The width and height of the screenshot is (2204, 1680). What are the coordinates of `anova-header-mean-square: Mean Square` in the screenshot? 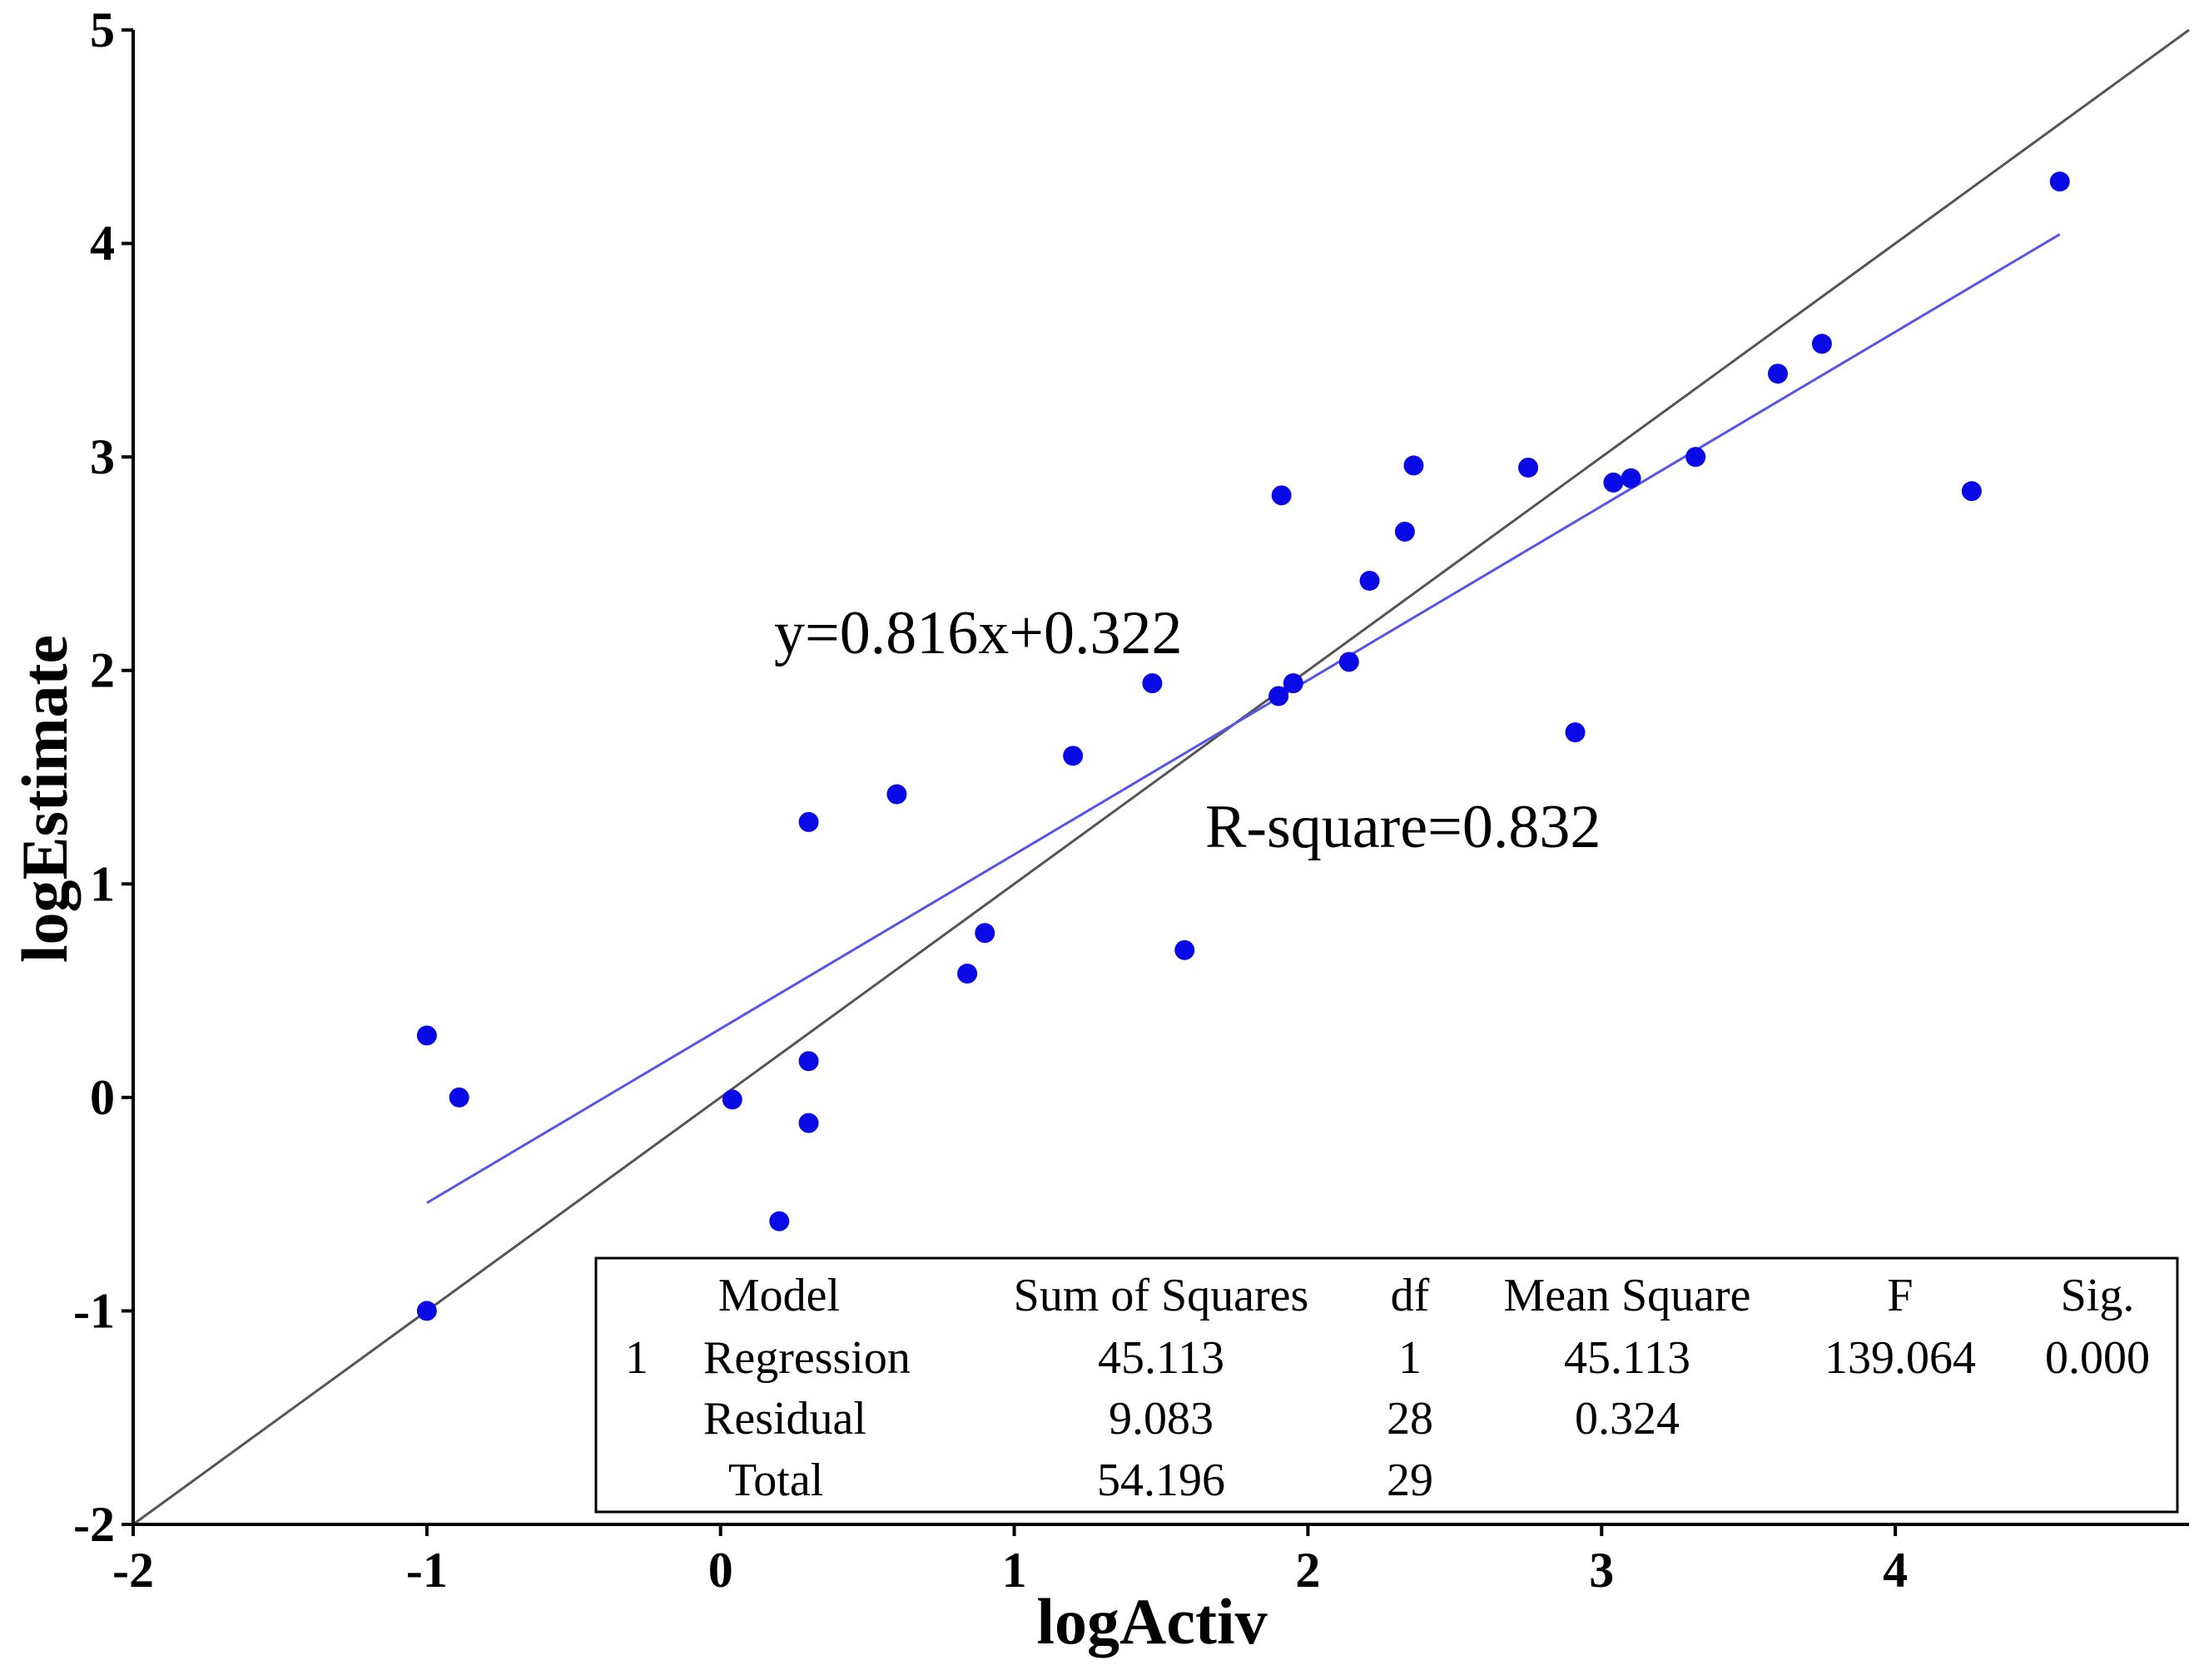 It's located at (1626, 1295).